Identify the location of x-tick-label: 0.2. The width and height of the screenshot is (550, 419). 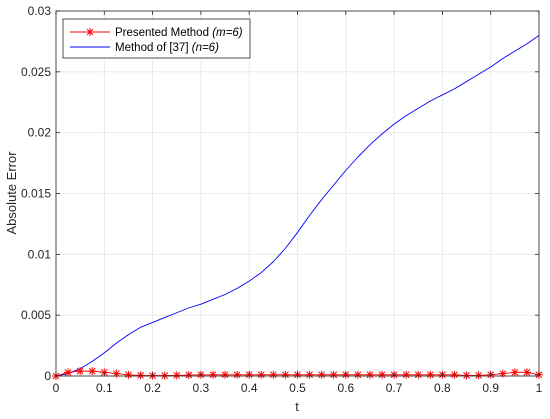
(152, 388).